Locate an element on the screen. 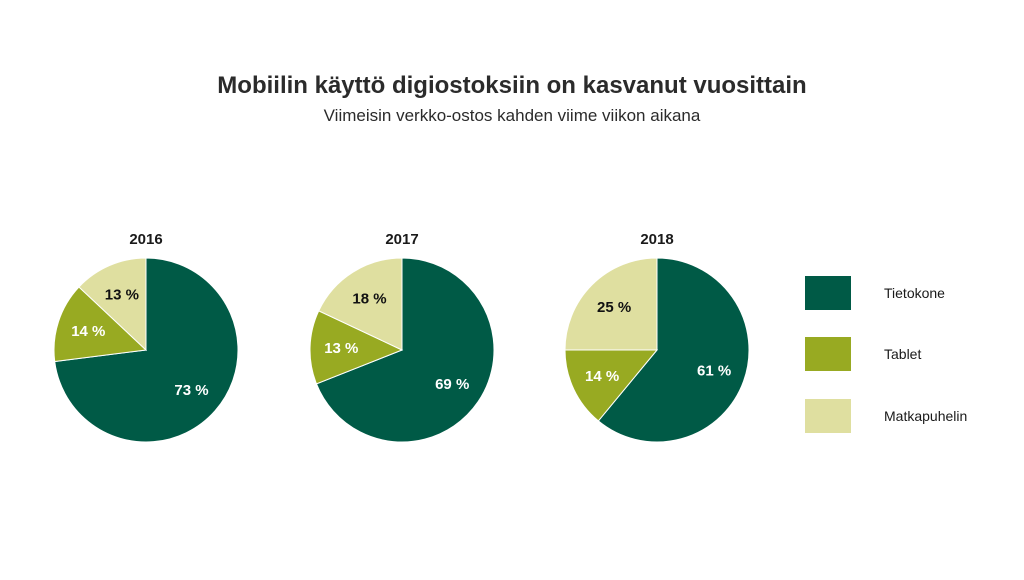 This screenshot has height=580, width=1024. legend-label-matkapuhelin: Matkapuhelin is located at coordinates (925, 416).